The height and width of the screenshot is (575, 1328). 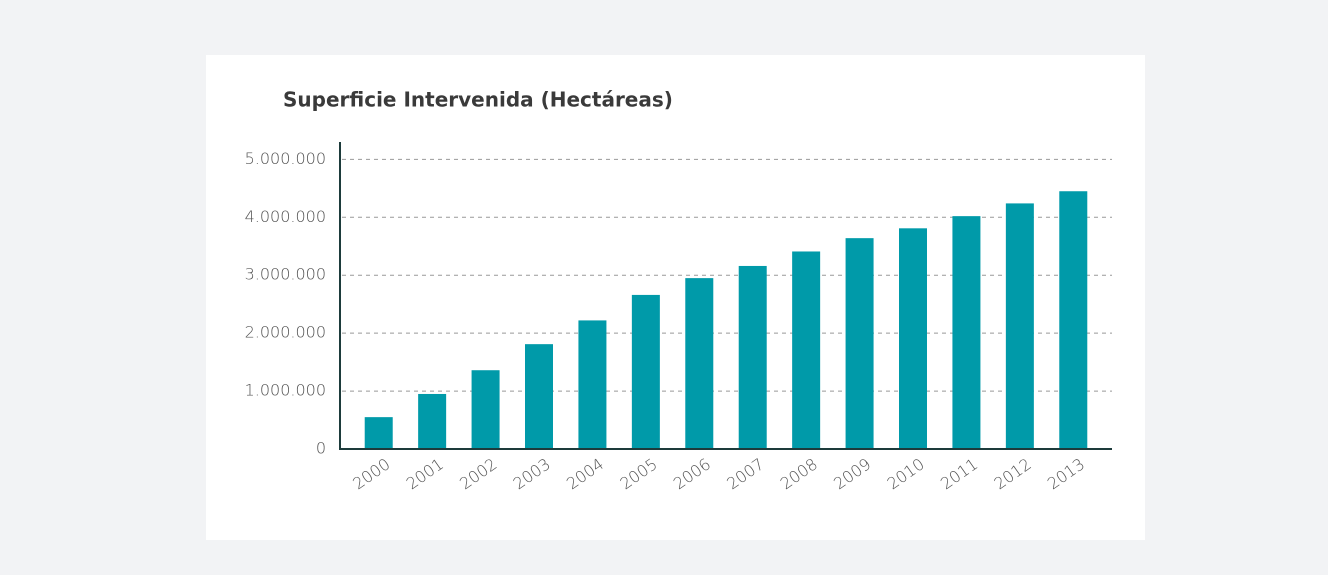 What do you see at coordinates (285, 158) in the screenshot?
I see `y-tick-label: 5.000.000` at bounding box center [285, 158].